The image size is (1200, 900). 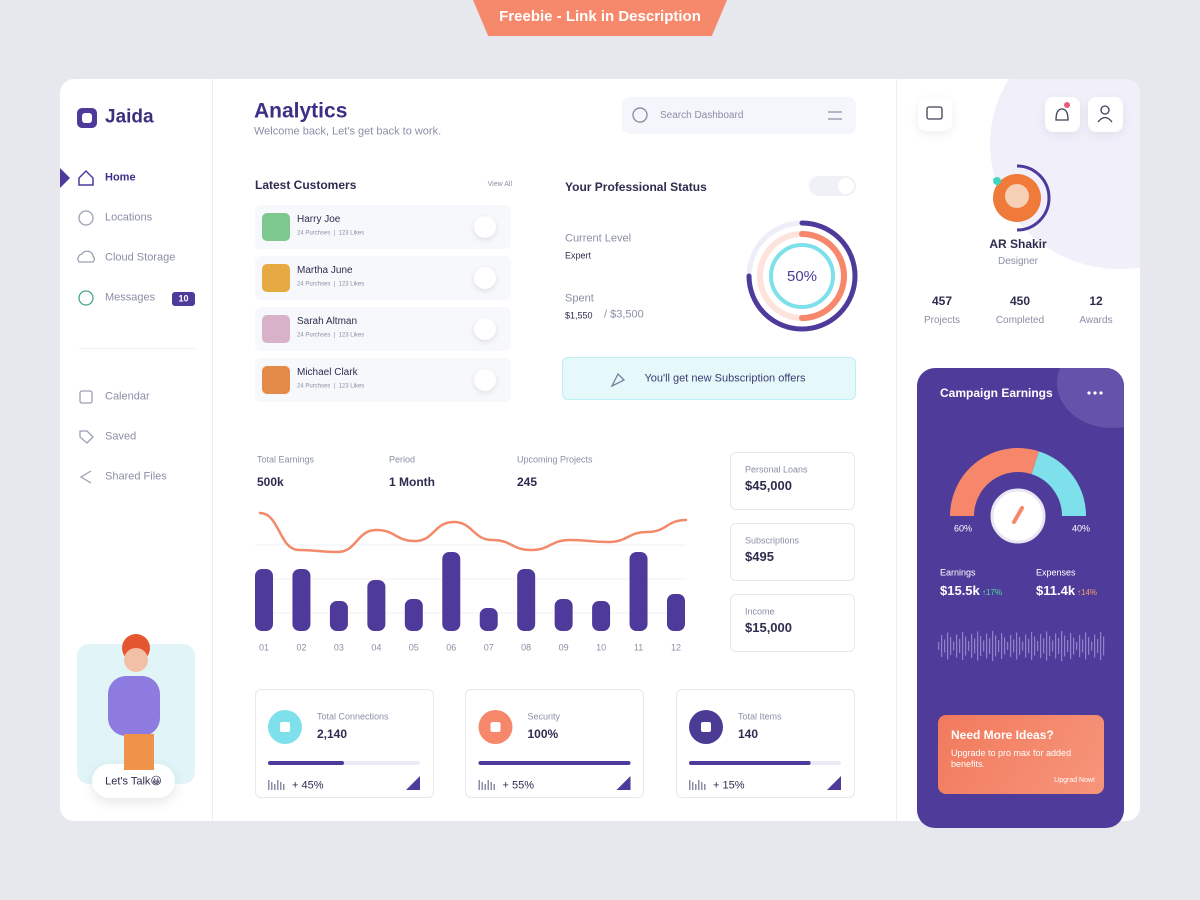 What do you see at coordinates (992, 593) in the screenshot?
I see `earnings-change: ↑17%` at bounding box center [992, 593].